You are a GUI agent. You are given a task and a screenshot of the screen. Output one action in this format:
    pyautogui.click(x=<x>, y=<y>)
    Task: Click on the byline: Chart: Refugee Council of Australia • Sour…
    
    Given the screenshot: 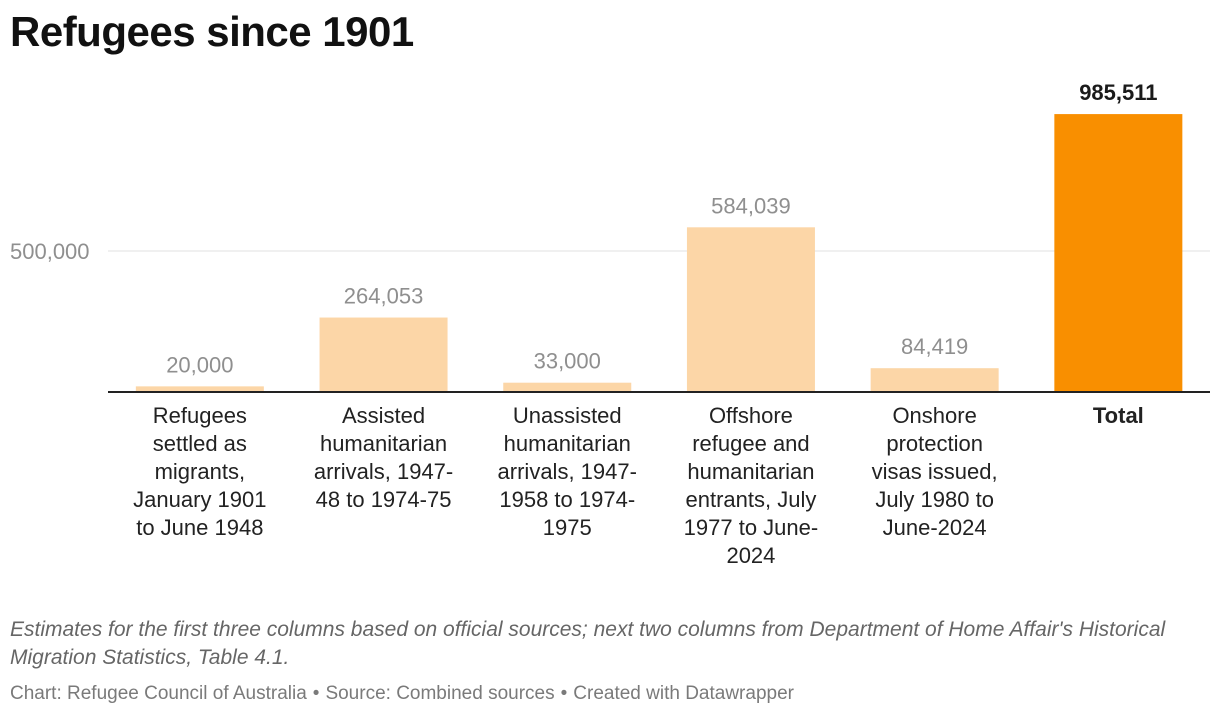 What is the action you would take?
    pyautogui.click(x=402, y=694)
    